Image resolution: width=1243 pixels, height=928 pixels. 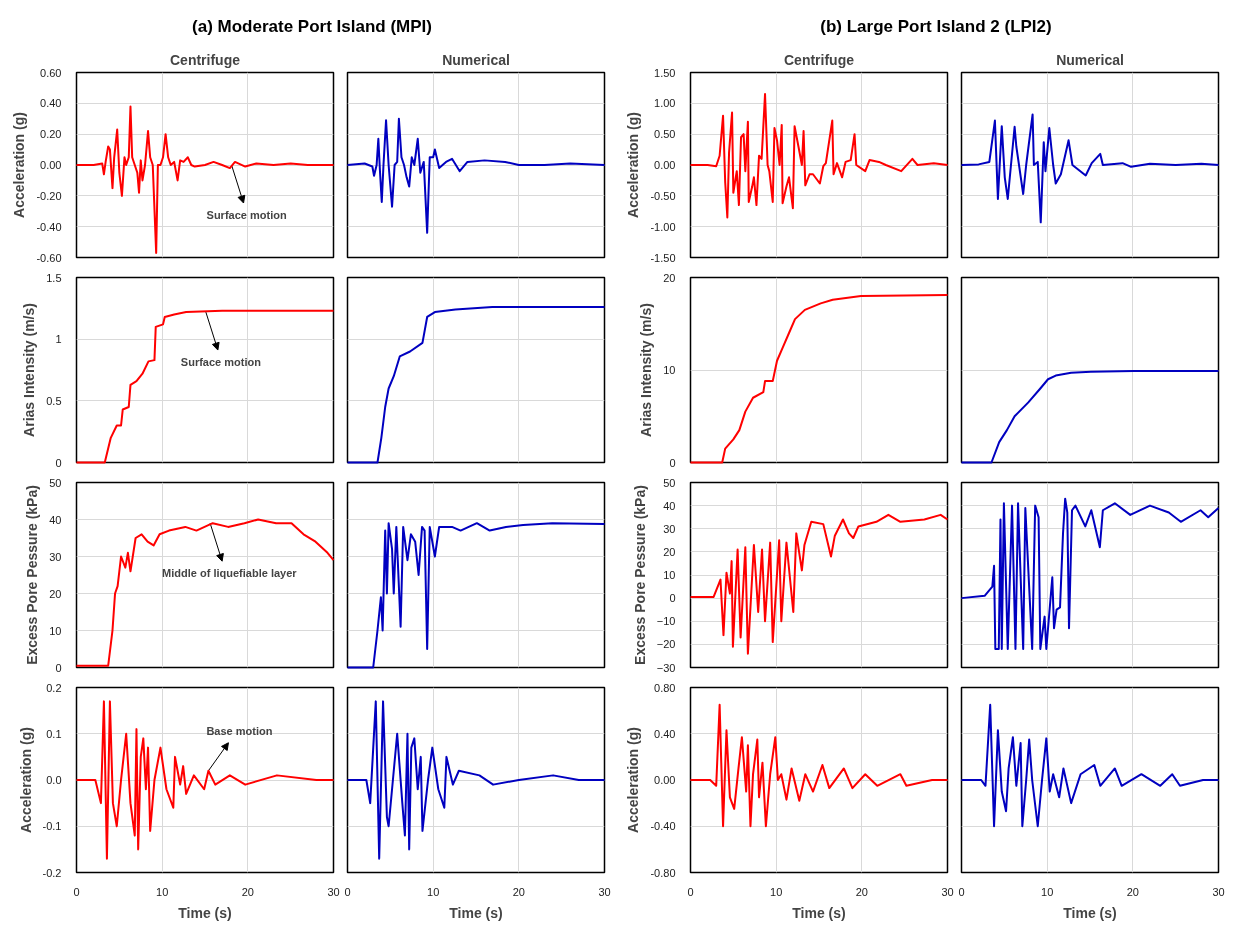 What do you see at coordinates (663, 872) in the screenshot?
I see `y-tick-label: -0.80` at bounding box center [663, 872].